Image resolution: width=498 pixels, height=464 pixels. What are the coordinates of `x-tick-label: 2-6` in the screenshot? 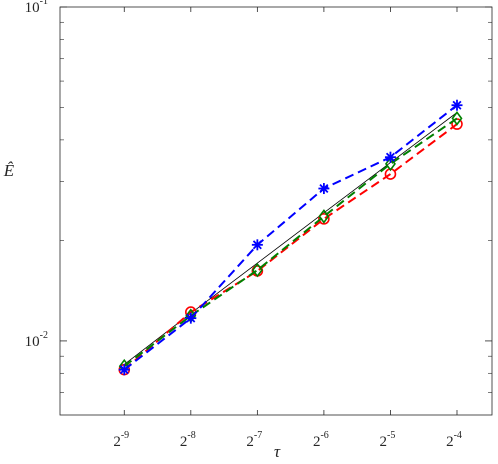 It's located at (321, 440).